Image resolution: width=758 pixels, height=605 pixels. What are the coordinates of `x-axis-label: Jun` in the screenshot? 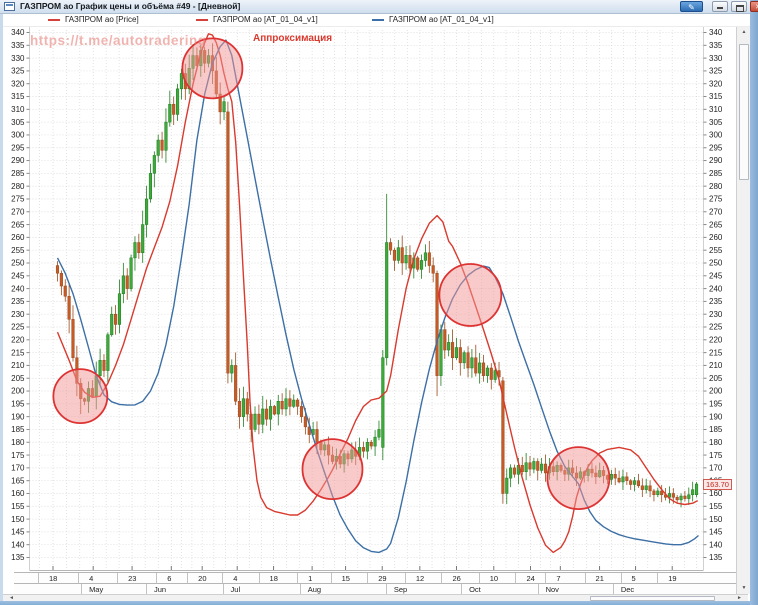 It's located at (160, 589).